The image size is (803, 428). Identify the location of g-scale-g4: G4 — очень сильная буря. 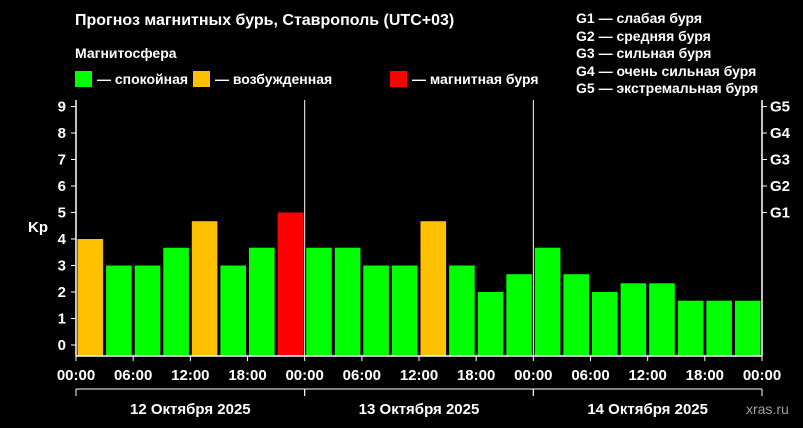
(666, 70).